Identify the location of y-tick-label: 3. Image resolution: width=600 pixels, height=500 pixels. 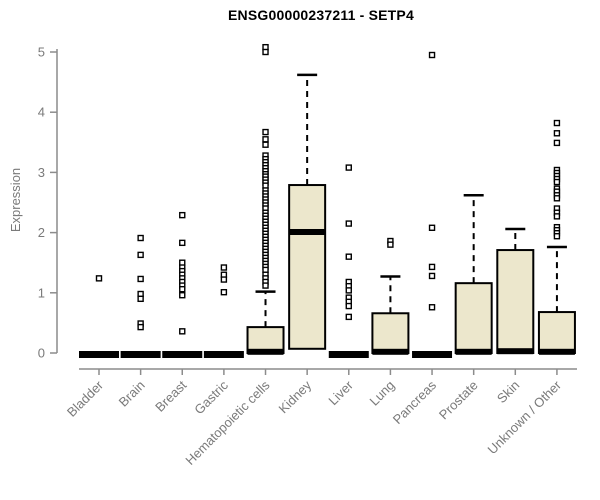
(41, 172).